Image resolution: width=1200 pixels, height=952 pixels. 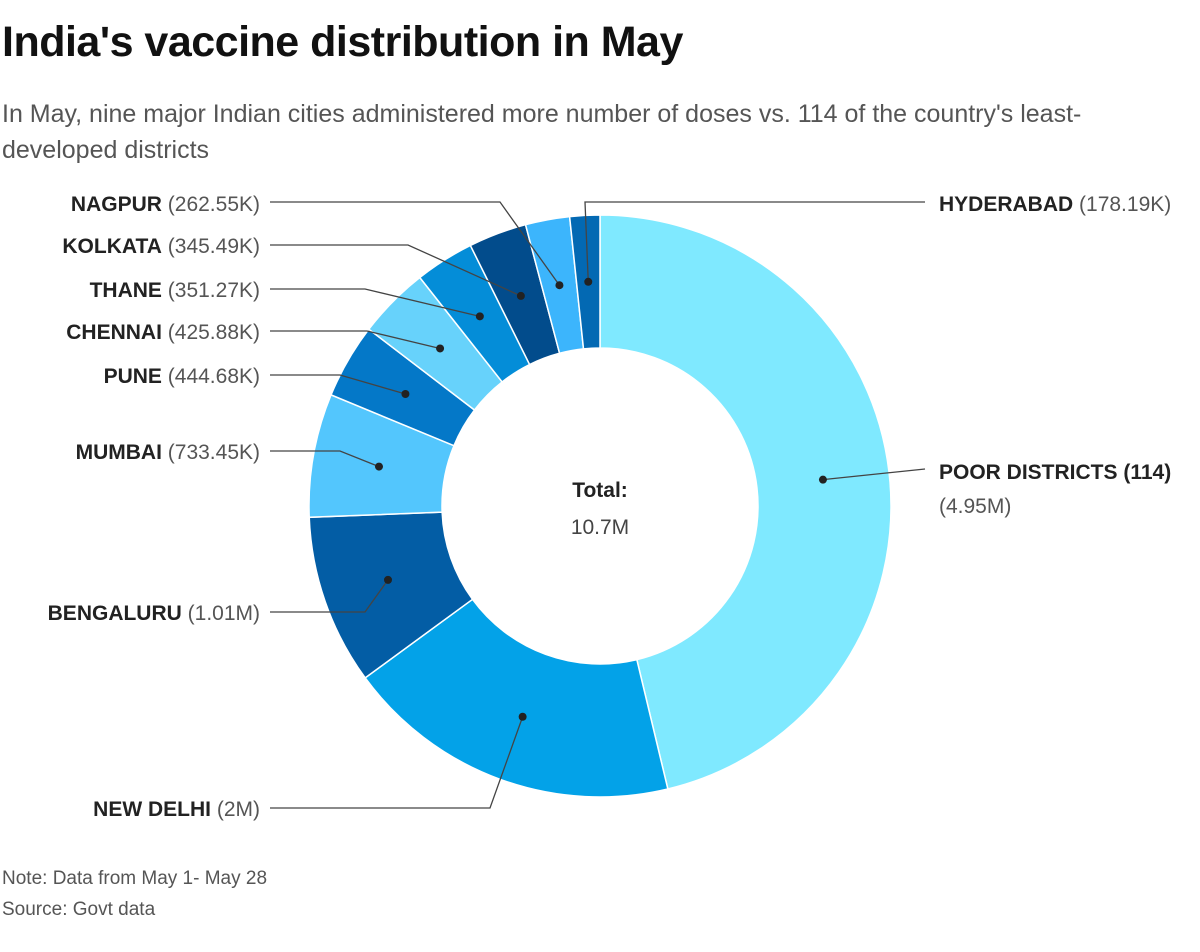 I want to click on leader-dot-kolkata, so click(x=520, y=295).